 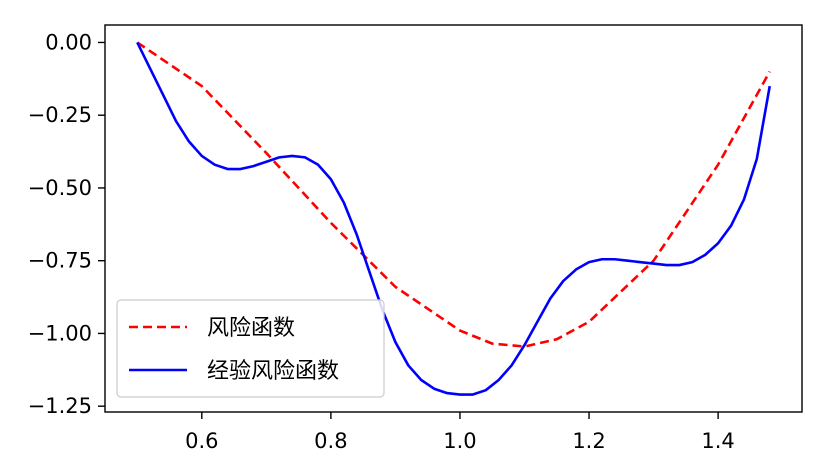 What do you see at coordinates (273, 371) in the screenshot?
I see `legend-label-2: 经验风险函数` at bounding box center [273, 371].